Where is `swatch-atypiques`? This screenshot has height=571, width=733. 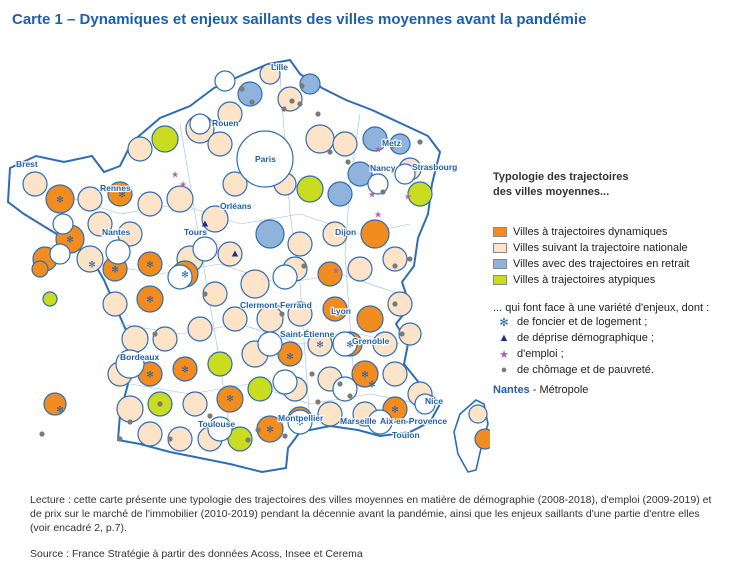 swatch-atypiques is located at coordinates (500, 280).